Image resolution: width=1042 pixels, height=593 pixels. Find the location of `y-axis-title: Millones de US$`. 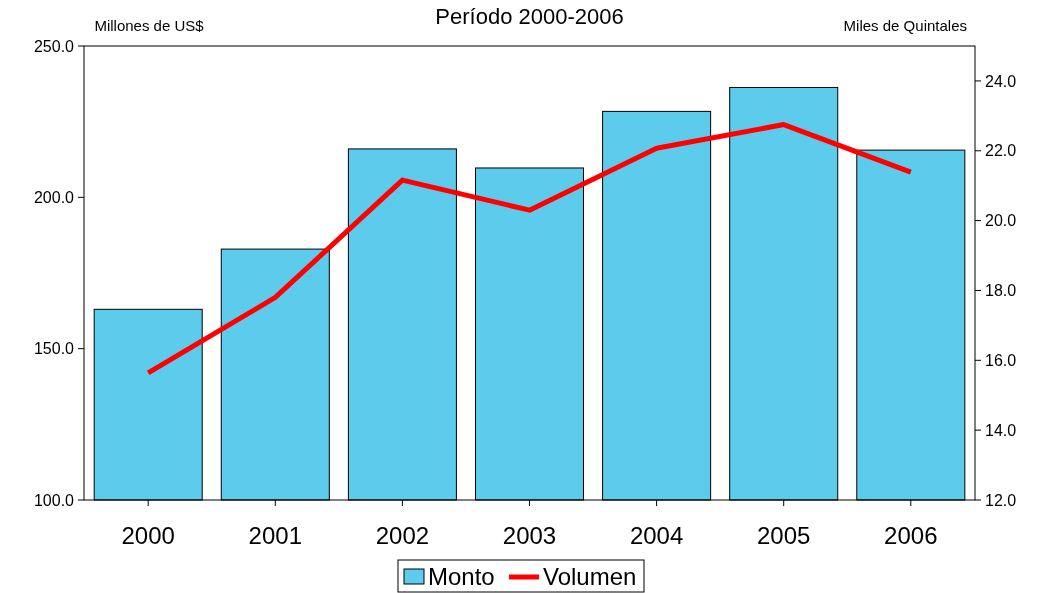

y-axis-title: Millones de US$ is located at coordinates (149, 25).